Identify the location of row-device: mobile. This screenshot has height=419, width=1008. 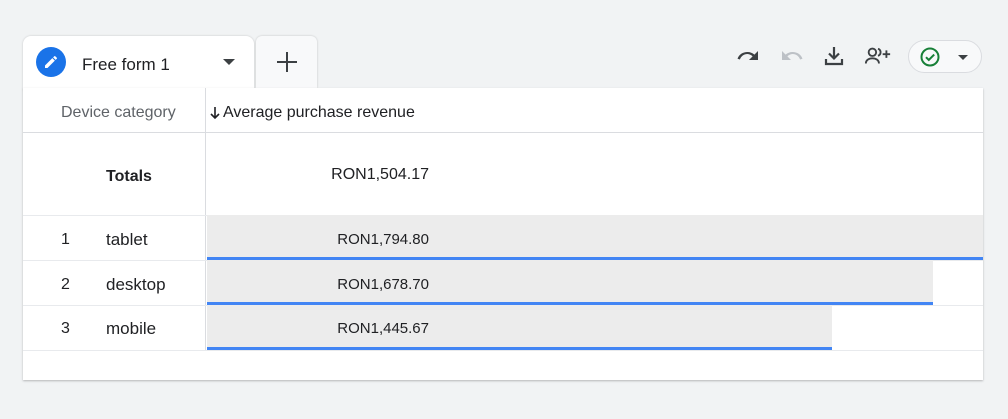
(131, 328).